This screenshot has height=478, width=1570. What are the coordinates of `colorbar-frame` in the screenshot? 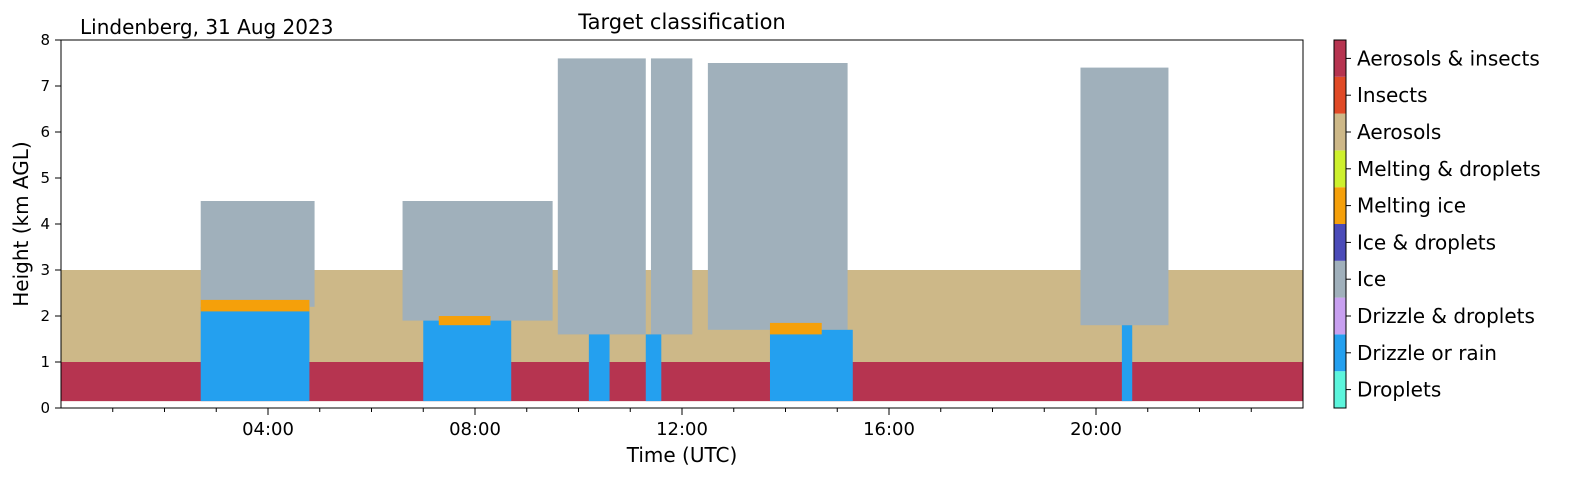 It's located at (1340, 224).